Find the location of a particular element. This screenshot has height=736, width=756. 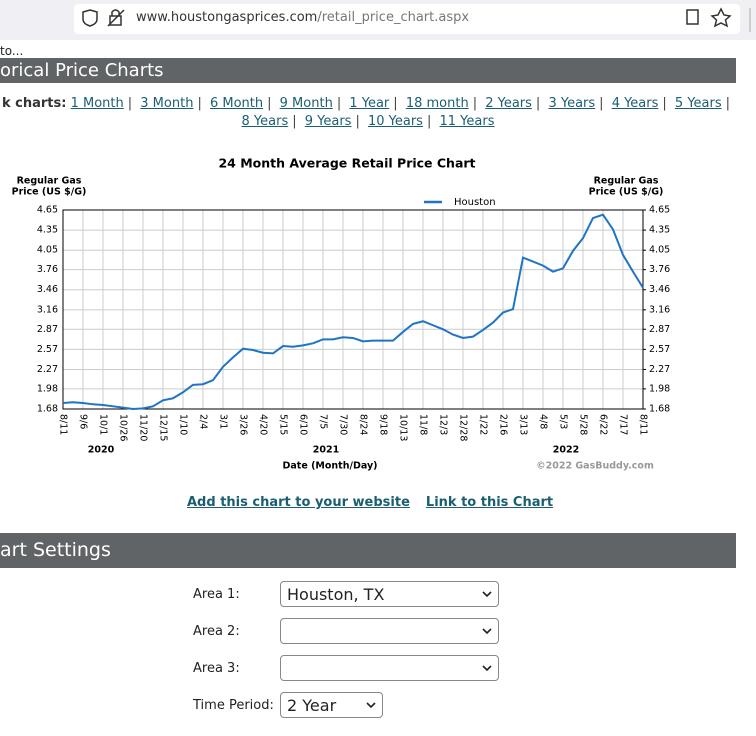

field-label: Time Period: is located at coordinates (233, 705).